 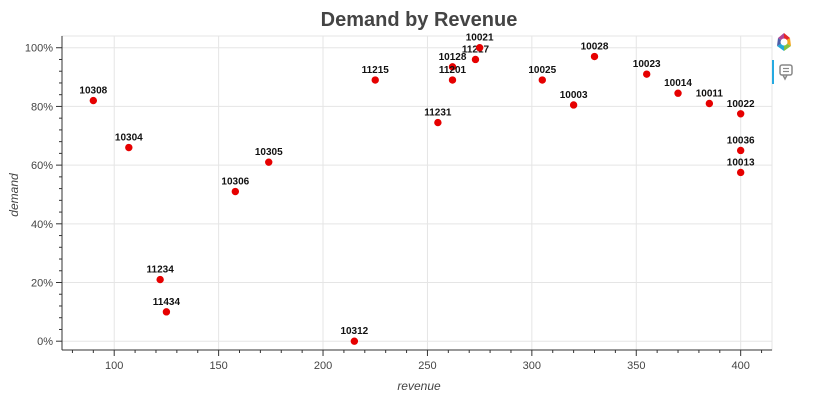 What do you see at coordinates (42, 107) in the screenshot?
I see `y-tick-label: 80%` at bounding box center [42, 107].